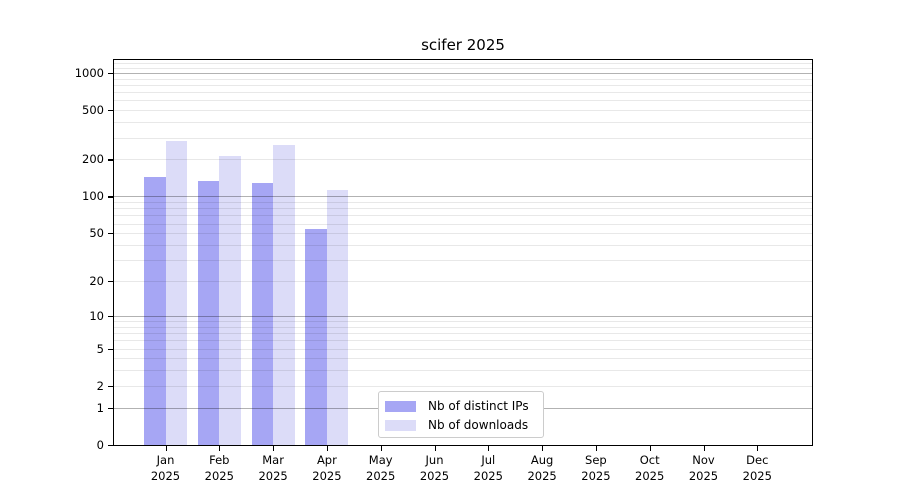 The image size is (900, 500). What do you see at coordinates (478, 425) in the screenshot?
I see `legend-label-downloads: Nb of downloads` at bounding box center [478, 425].